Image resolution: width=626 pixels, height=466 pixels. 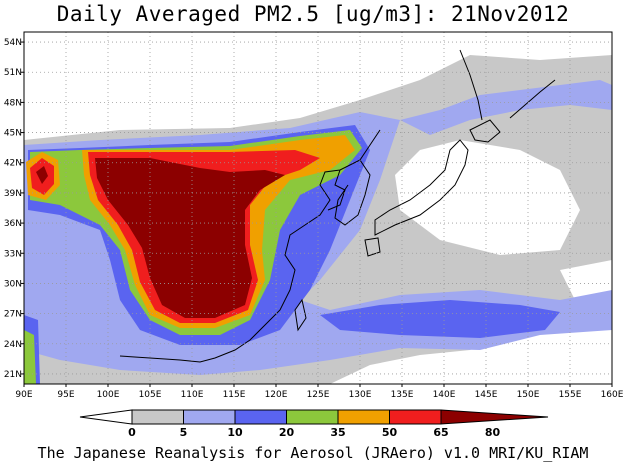 What do you see at coordinates (13, 134) in the screenshot?
I see `lat-tick-label: 45N` at bounding box center [13, 134].